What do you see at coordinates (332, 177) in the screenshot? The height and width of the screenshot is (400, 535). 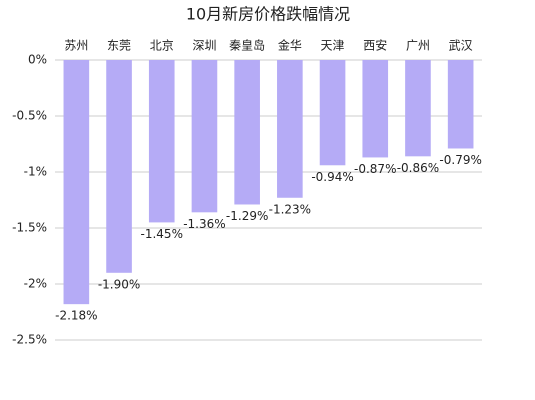 I see `data-label: -0.94%` at bounding box center [332, 177].